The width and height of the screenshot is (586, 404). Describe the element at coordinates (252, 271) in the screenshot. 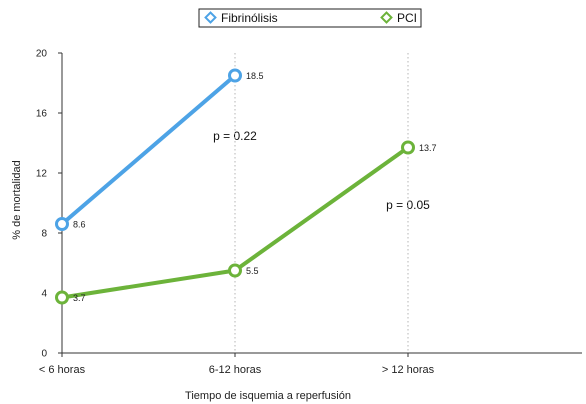

I see `series-1-data-label-1: 5.5` at that location.